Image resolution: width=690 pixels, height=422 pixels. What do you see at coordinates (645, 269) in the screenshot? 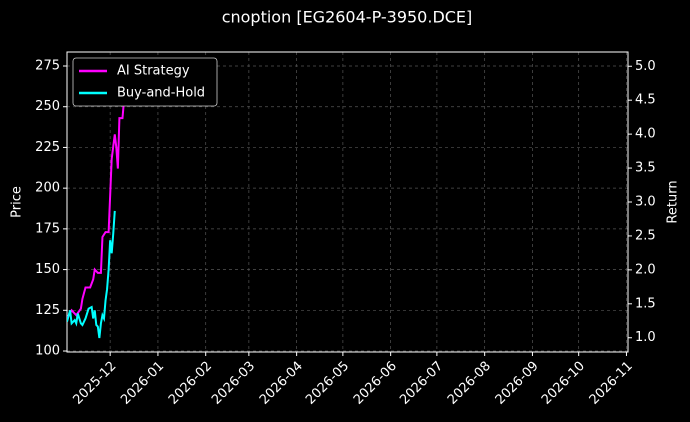
I see `y2-tick-label: 2.0` at bounding box center [645, 269].